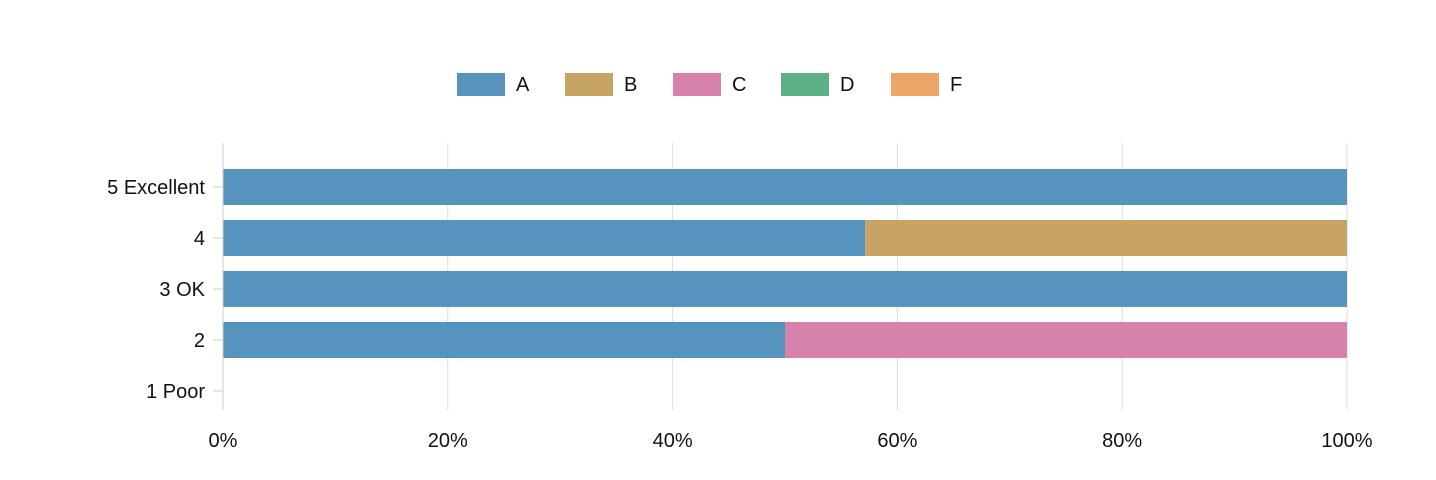  I want to click on y-tick-label: 2, so click(199, 341).